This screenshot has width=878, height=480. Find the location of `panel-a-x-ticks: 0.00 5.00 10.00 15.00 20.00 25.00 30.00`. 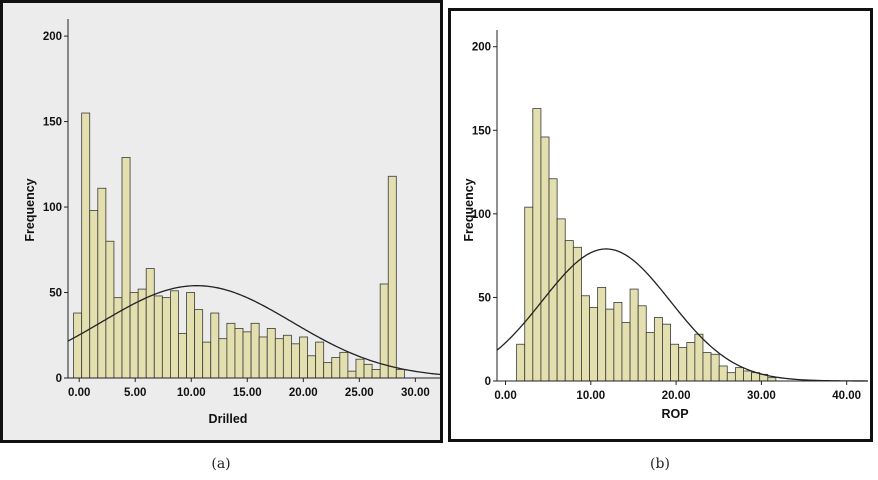

panel-a-x-ticks: 0.00 5.00 10.00 15.00 20.00 25.00 30.00 is located at coordinates (249, 388).